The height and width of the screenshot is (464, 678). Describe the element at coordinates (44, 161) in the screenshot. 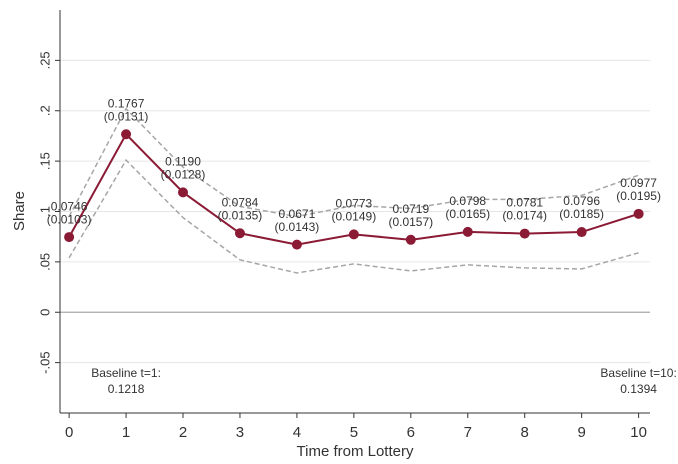

I see `y-tick-label: .15` at that location.